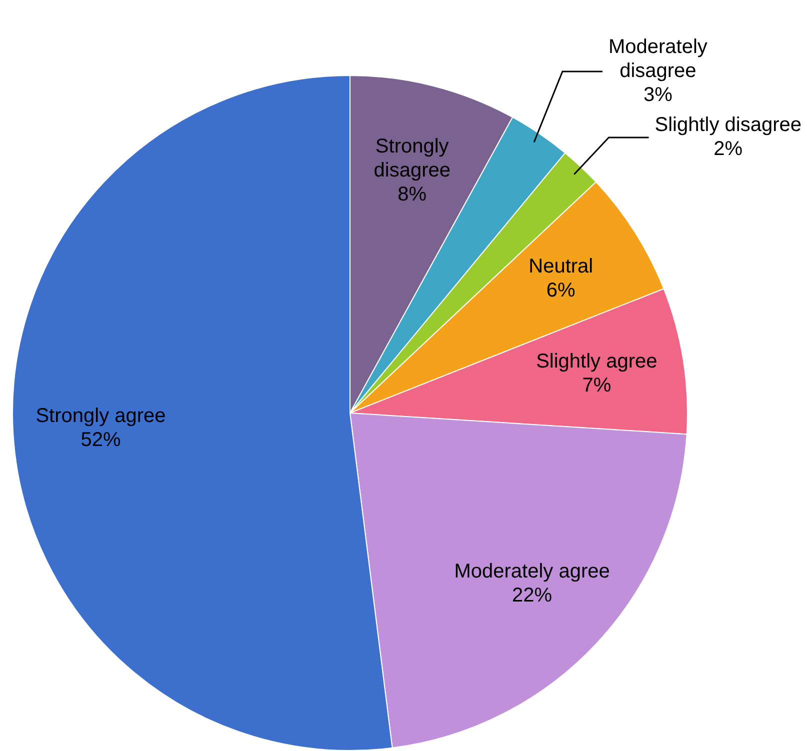  I want to click on data-label: 7%, so click(597, 385).